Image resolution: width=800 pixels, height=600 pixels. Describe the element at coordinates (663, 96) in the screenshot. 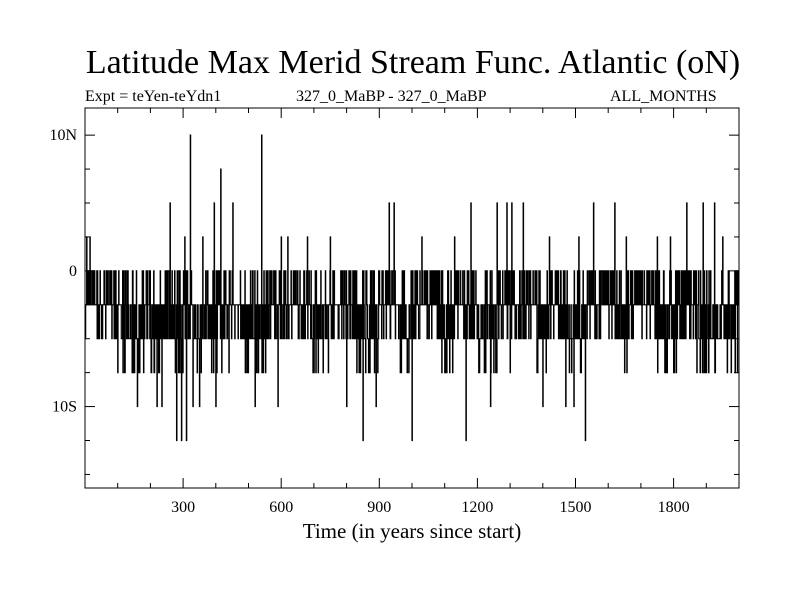

I see `season-label: ALL_MONTHS` at that location.